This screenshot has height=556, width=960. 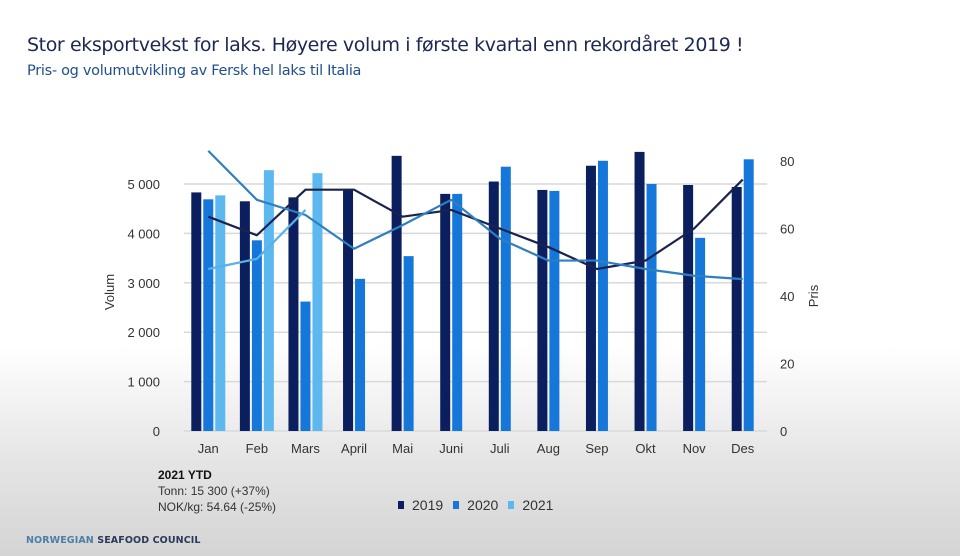 What do you see at coordinates (511, 505) in the screenshot?
I see `legend-swatch-2021` at bounding box center [511, 505].